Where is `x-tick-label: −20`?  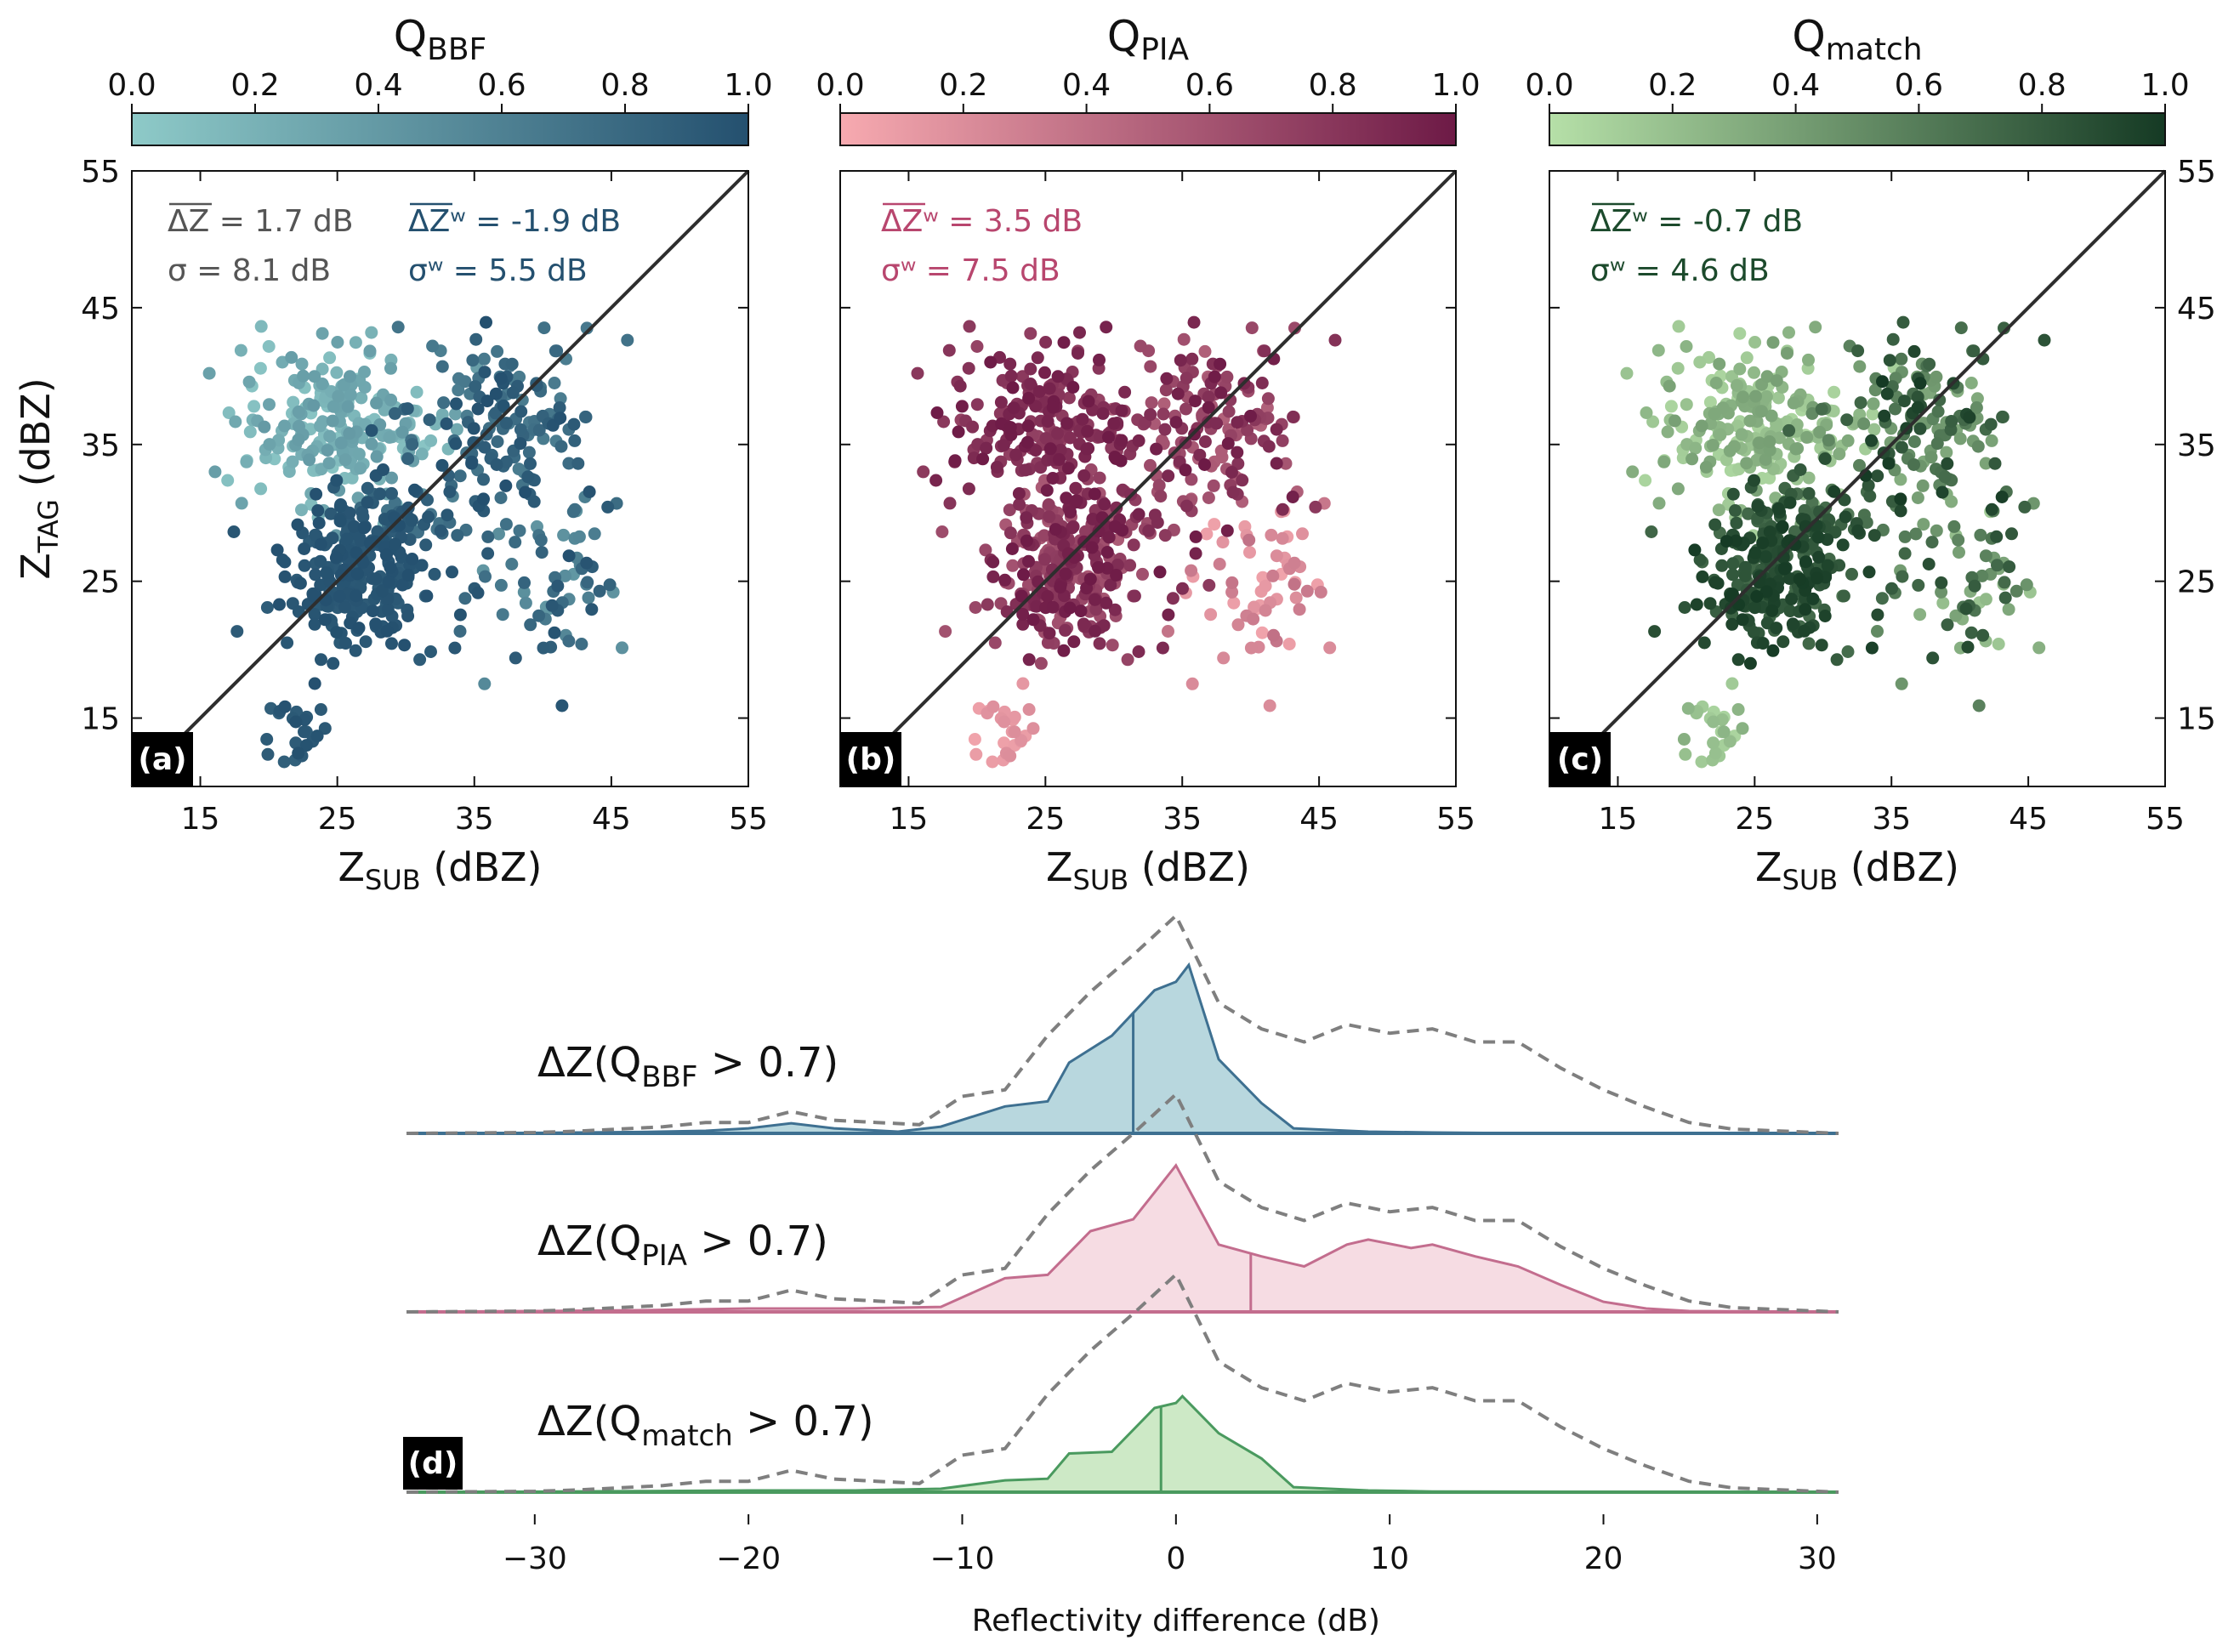 x-tick-label: −20 is located at coordinates (749, 1558).